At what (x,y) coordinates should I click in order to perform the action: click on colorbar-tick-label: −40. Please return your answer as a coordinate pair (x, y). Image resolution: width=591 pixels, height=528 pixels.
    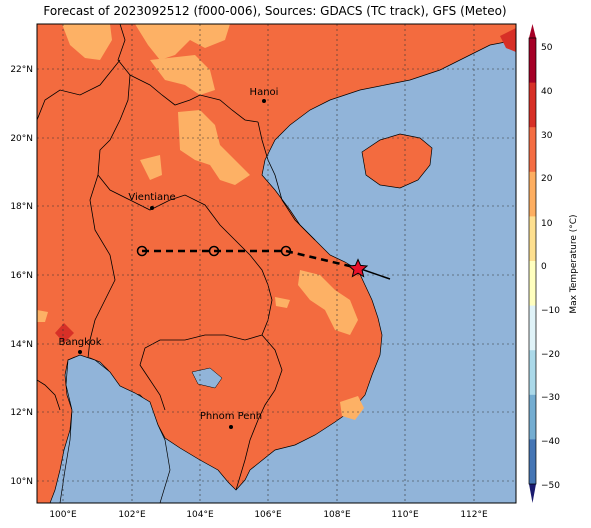
    Looking at the image, I should click on (550, 442).